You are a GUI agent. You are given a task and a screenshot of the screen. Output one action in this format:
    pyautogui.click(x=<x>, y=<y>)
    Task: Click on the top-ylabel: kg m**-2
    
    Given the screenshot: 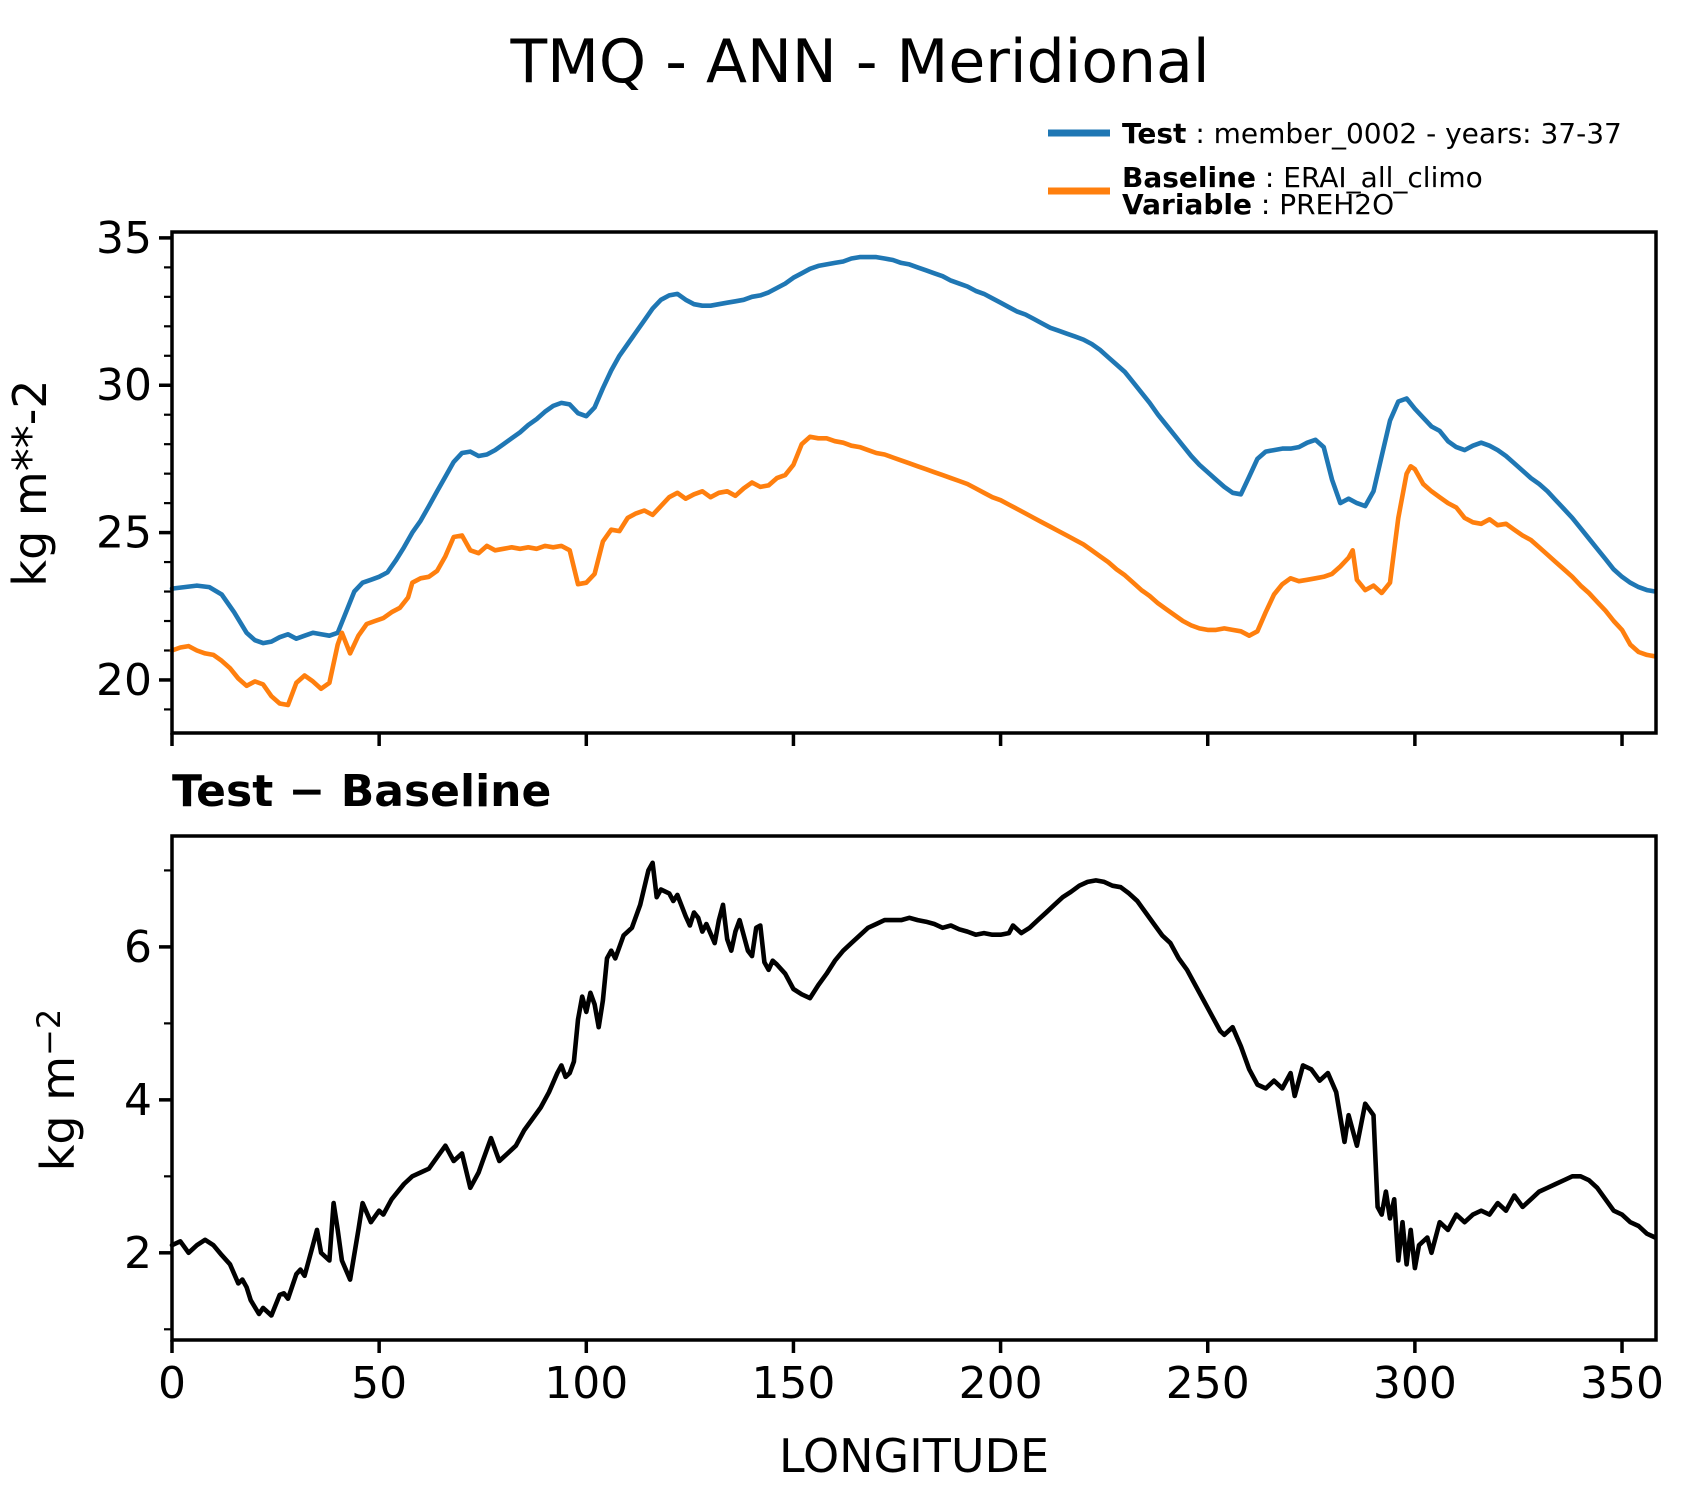 What is the action you would take?
    pyautogui.click(x=30, y=482)
    